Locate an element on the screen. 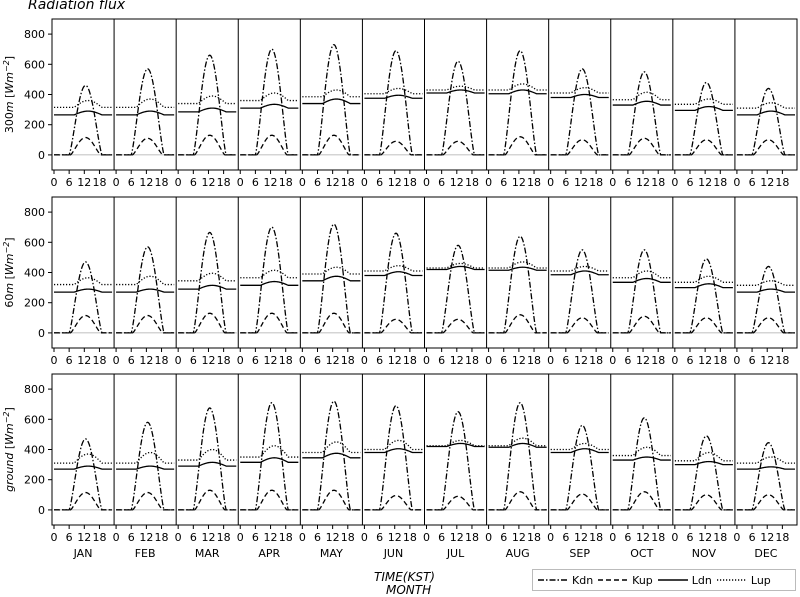 Image resolution: width=800 pixels, height=597 pixels. legend: Kdn Kup Ldn Lup is located at coordinates (664, 580).